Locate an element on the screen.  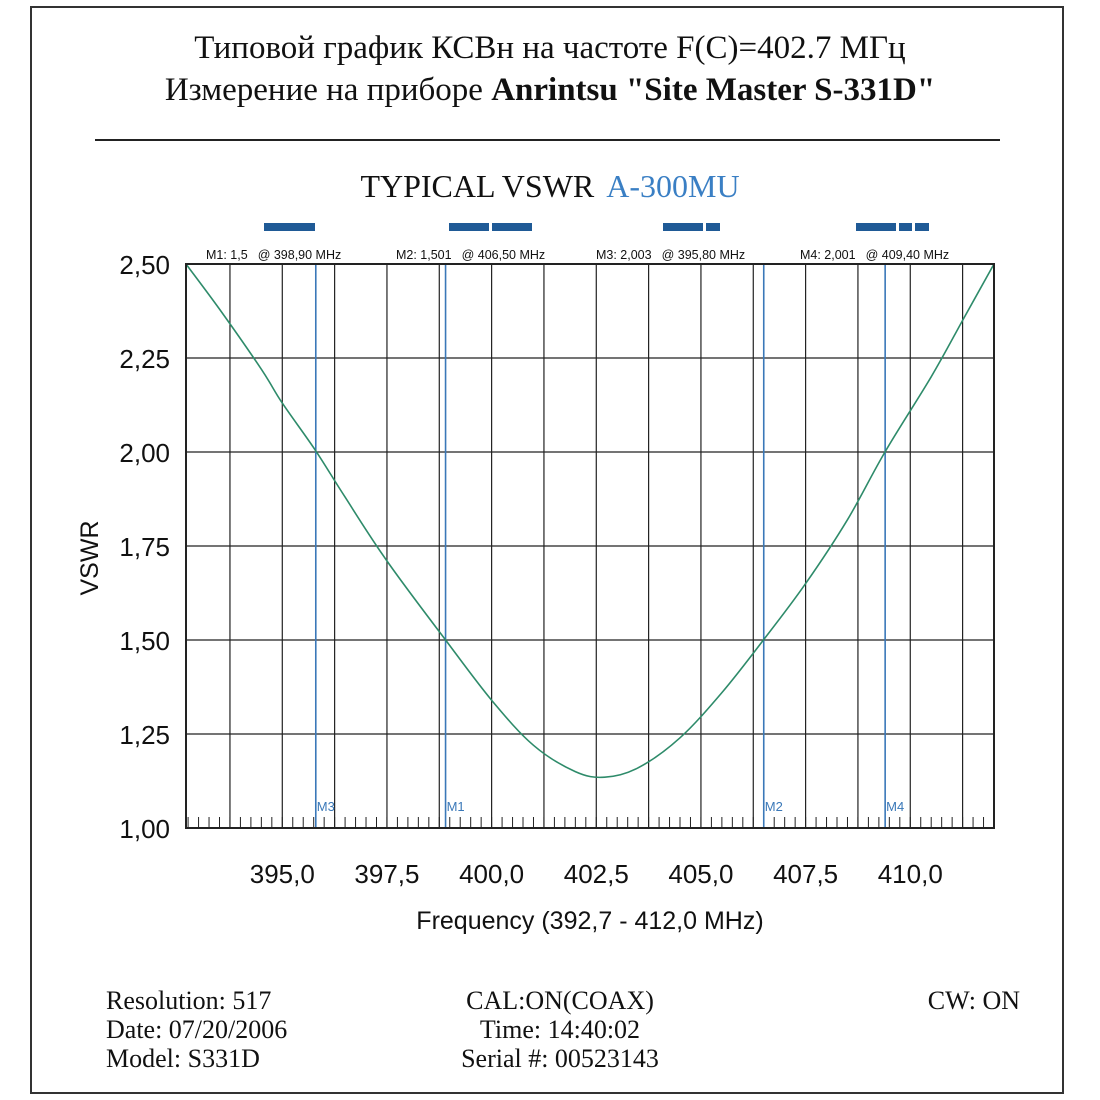
x-axis-label: Frequency (392,7 - 412,0 MHz) is located at coordinates (589, 921).